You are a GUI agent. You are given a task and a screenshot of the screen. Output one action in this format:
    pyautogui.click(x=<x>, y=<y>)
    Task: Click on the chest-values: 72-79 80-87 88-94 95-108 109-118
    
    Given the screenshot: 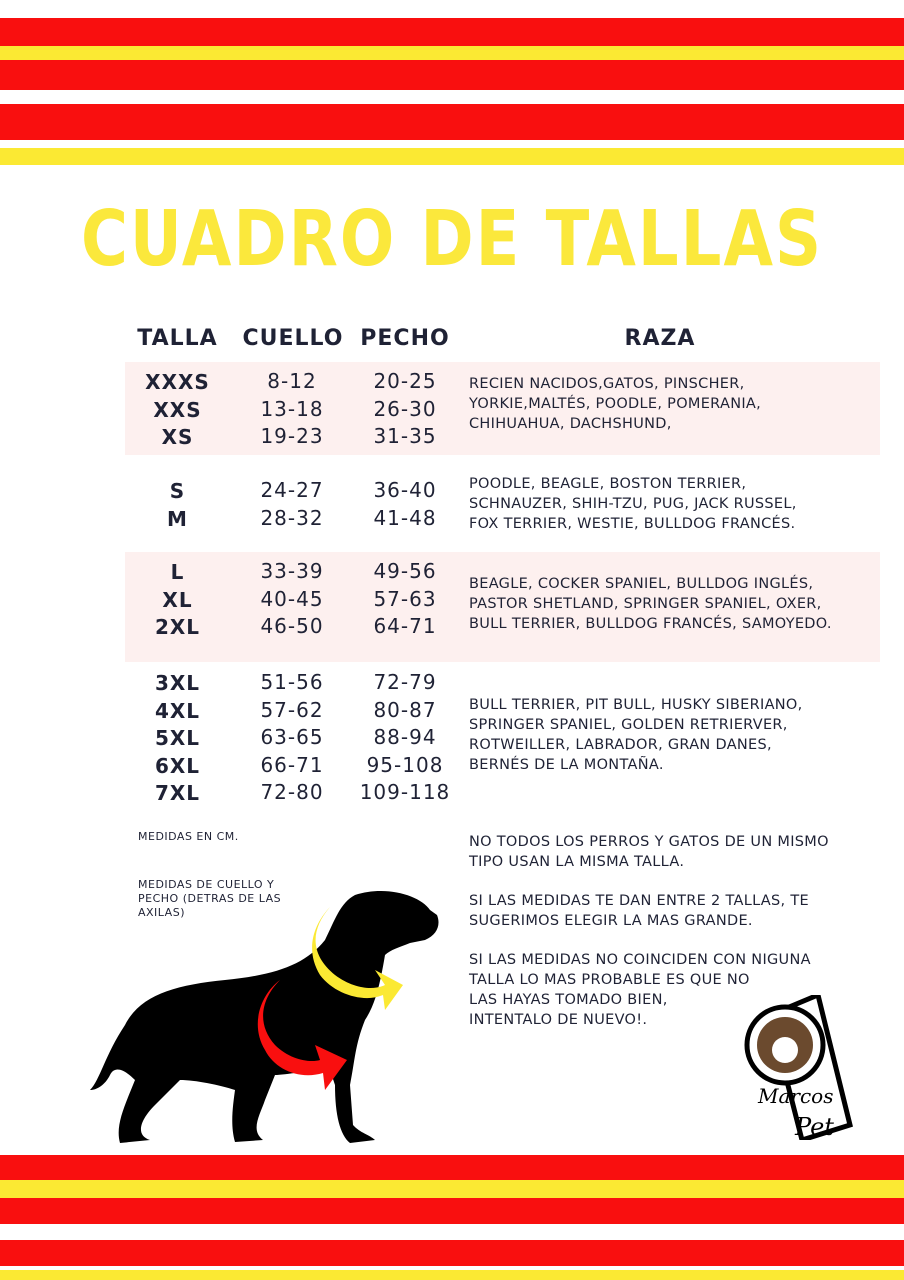 What is the action you would take?
    pyautogui.click(x=405, y=737)
    